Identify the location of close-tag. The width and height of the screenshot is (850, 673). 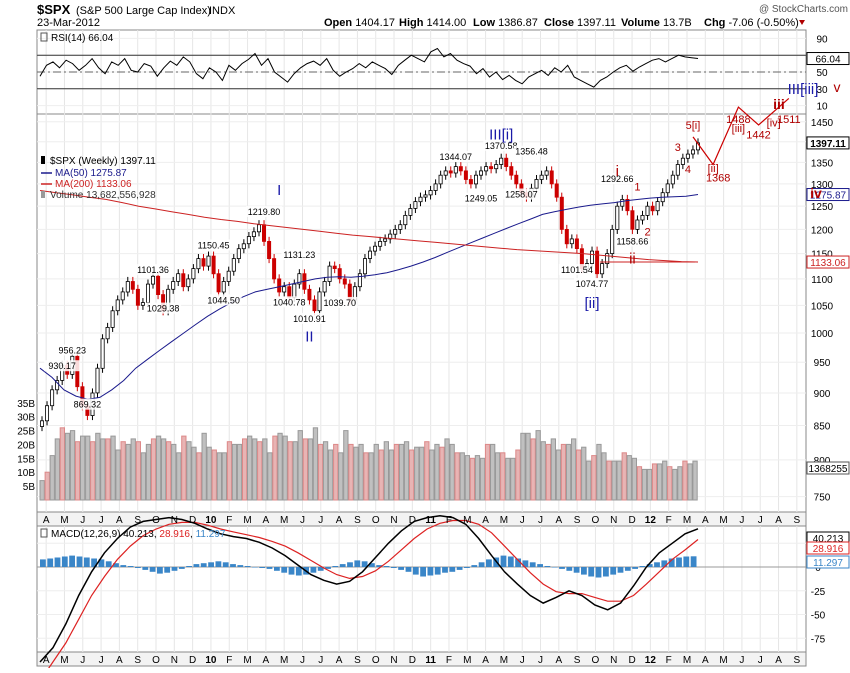
(828, 143).